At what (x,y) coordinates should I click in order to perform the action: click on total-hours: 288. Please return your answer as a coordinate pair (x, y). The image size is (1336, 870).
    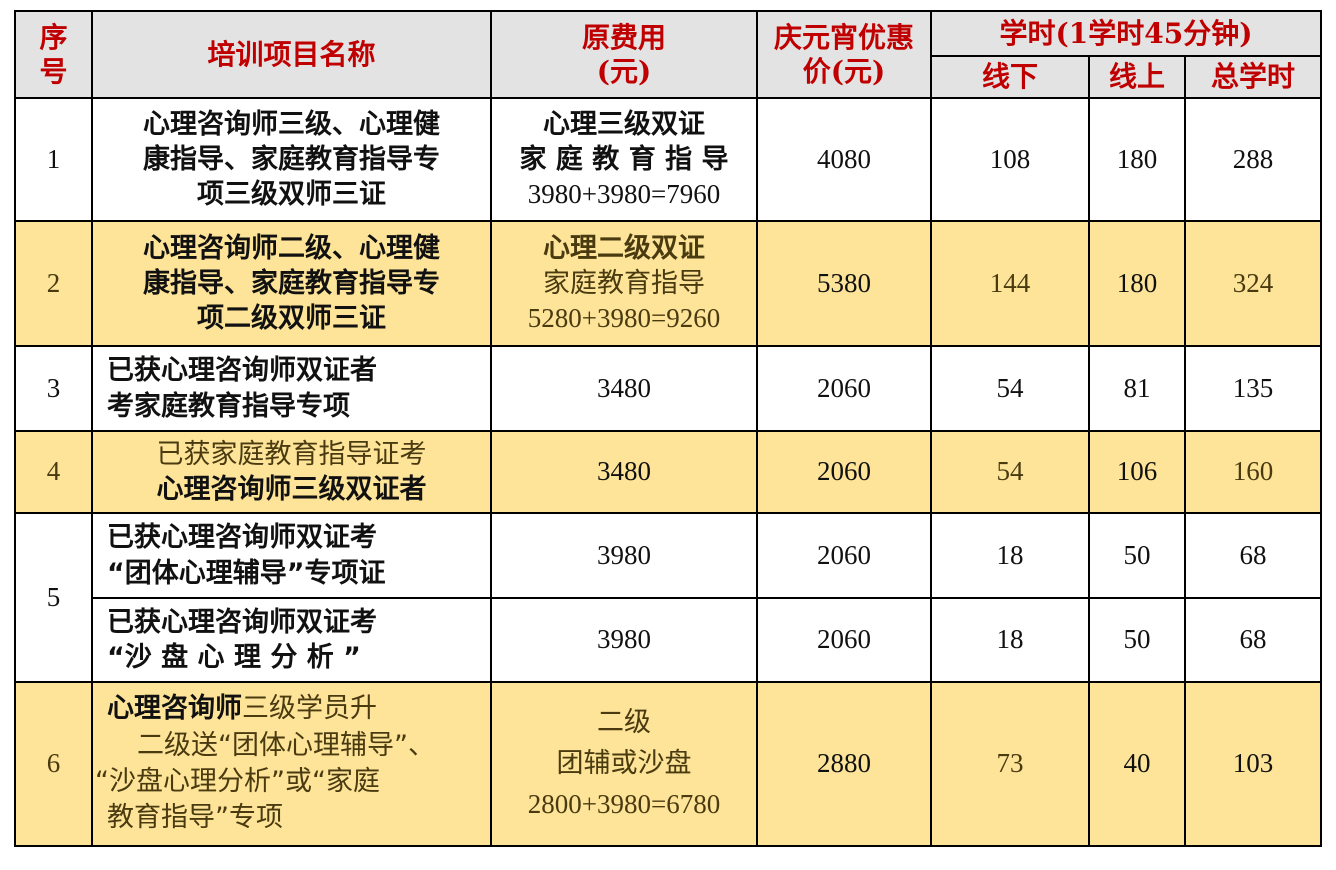
    Looking at the image, I should click on (1253, 159).